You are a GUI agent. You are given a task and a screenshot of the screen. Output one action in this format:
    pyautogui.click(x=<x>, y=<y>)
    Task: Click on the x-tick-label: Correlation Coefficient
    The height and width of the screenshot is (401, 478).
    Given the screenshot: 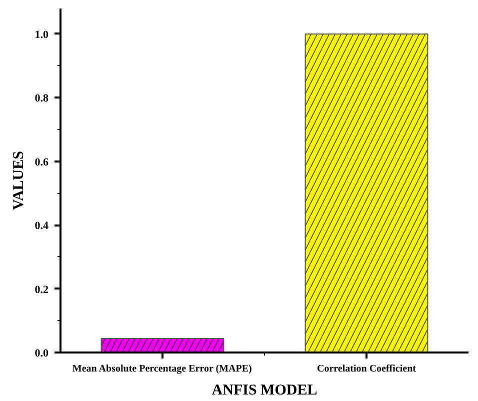 What is the action you would take?
    pyautogui.click(x=367, y=369)
    